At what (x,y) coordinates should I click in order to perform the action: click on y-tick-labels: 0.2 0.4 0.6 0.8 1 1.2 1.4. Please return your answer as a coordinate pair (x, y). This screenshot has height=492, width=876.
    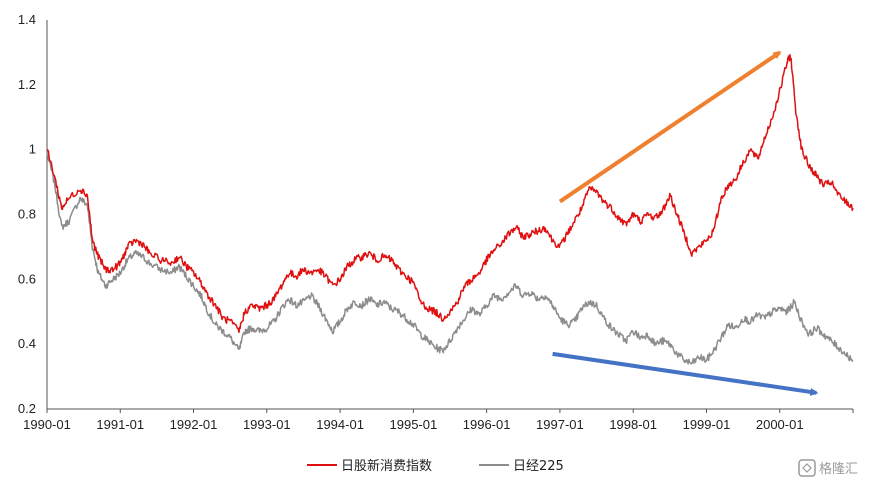
    Looking at the image, I should click on (27, 214).